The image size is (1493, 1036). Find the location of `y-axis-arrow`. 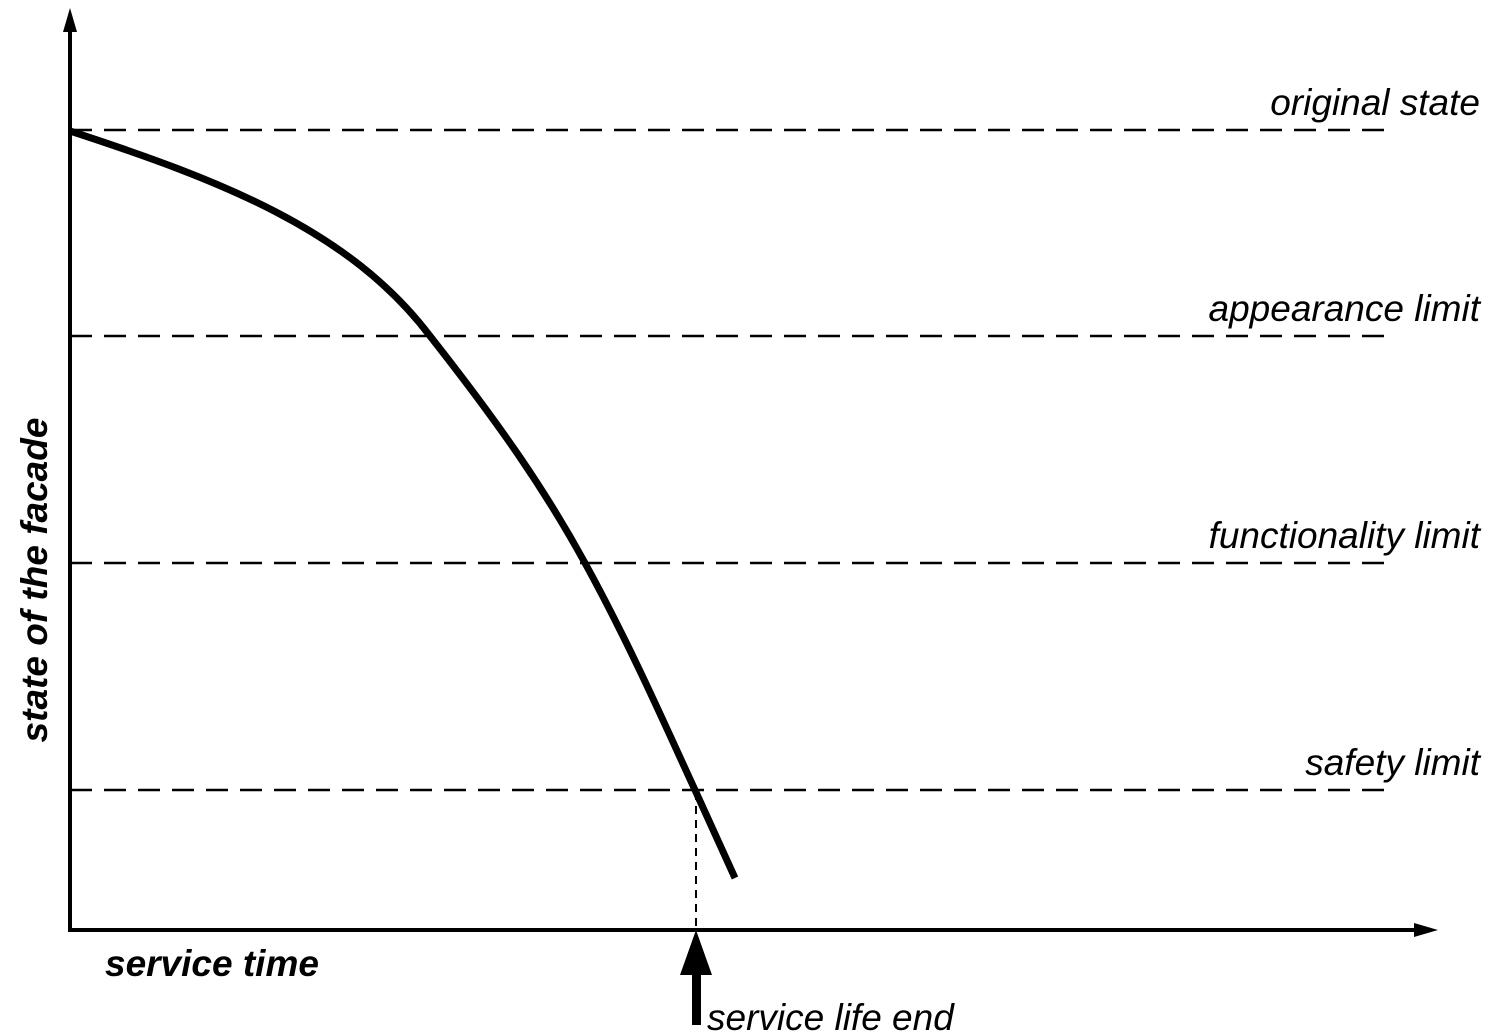

y-axis-arrow is located at coordinates (70, 20).